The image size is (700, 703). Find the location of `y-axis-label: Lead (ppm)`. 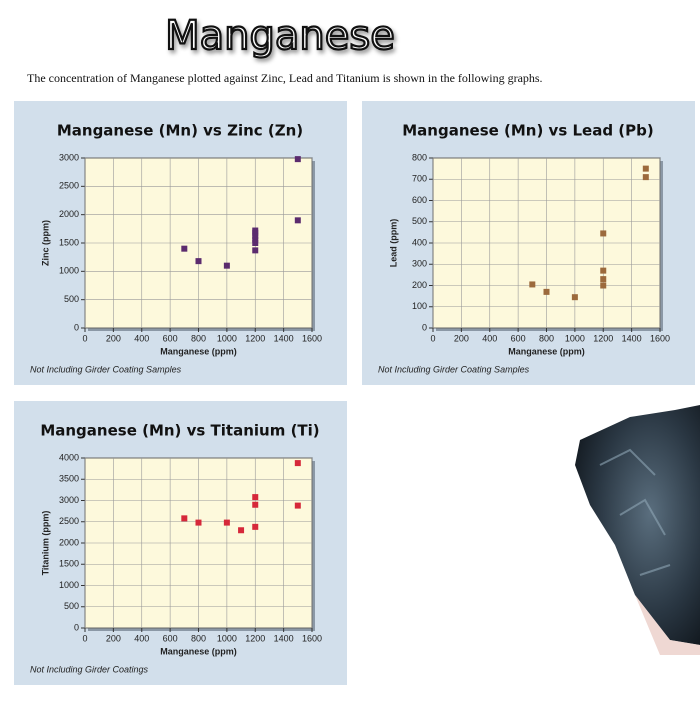

y-axis-label: Lead (ppm) is located at coordinates (393, 243).